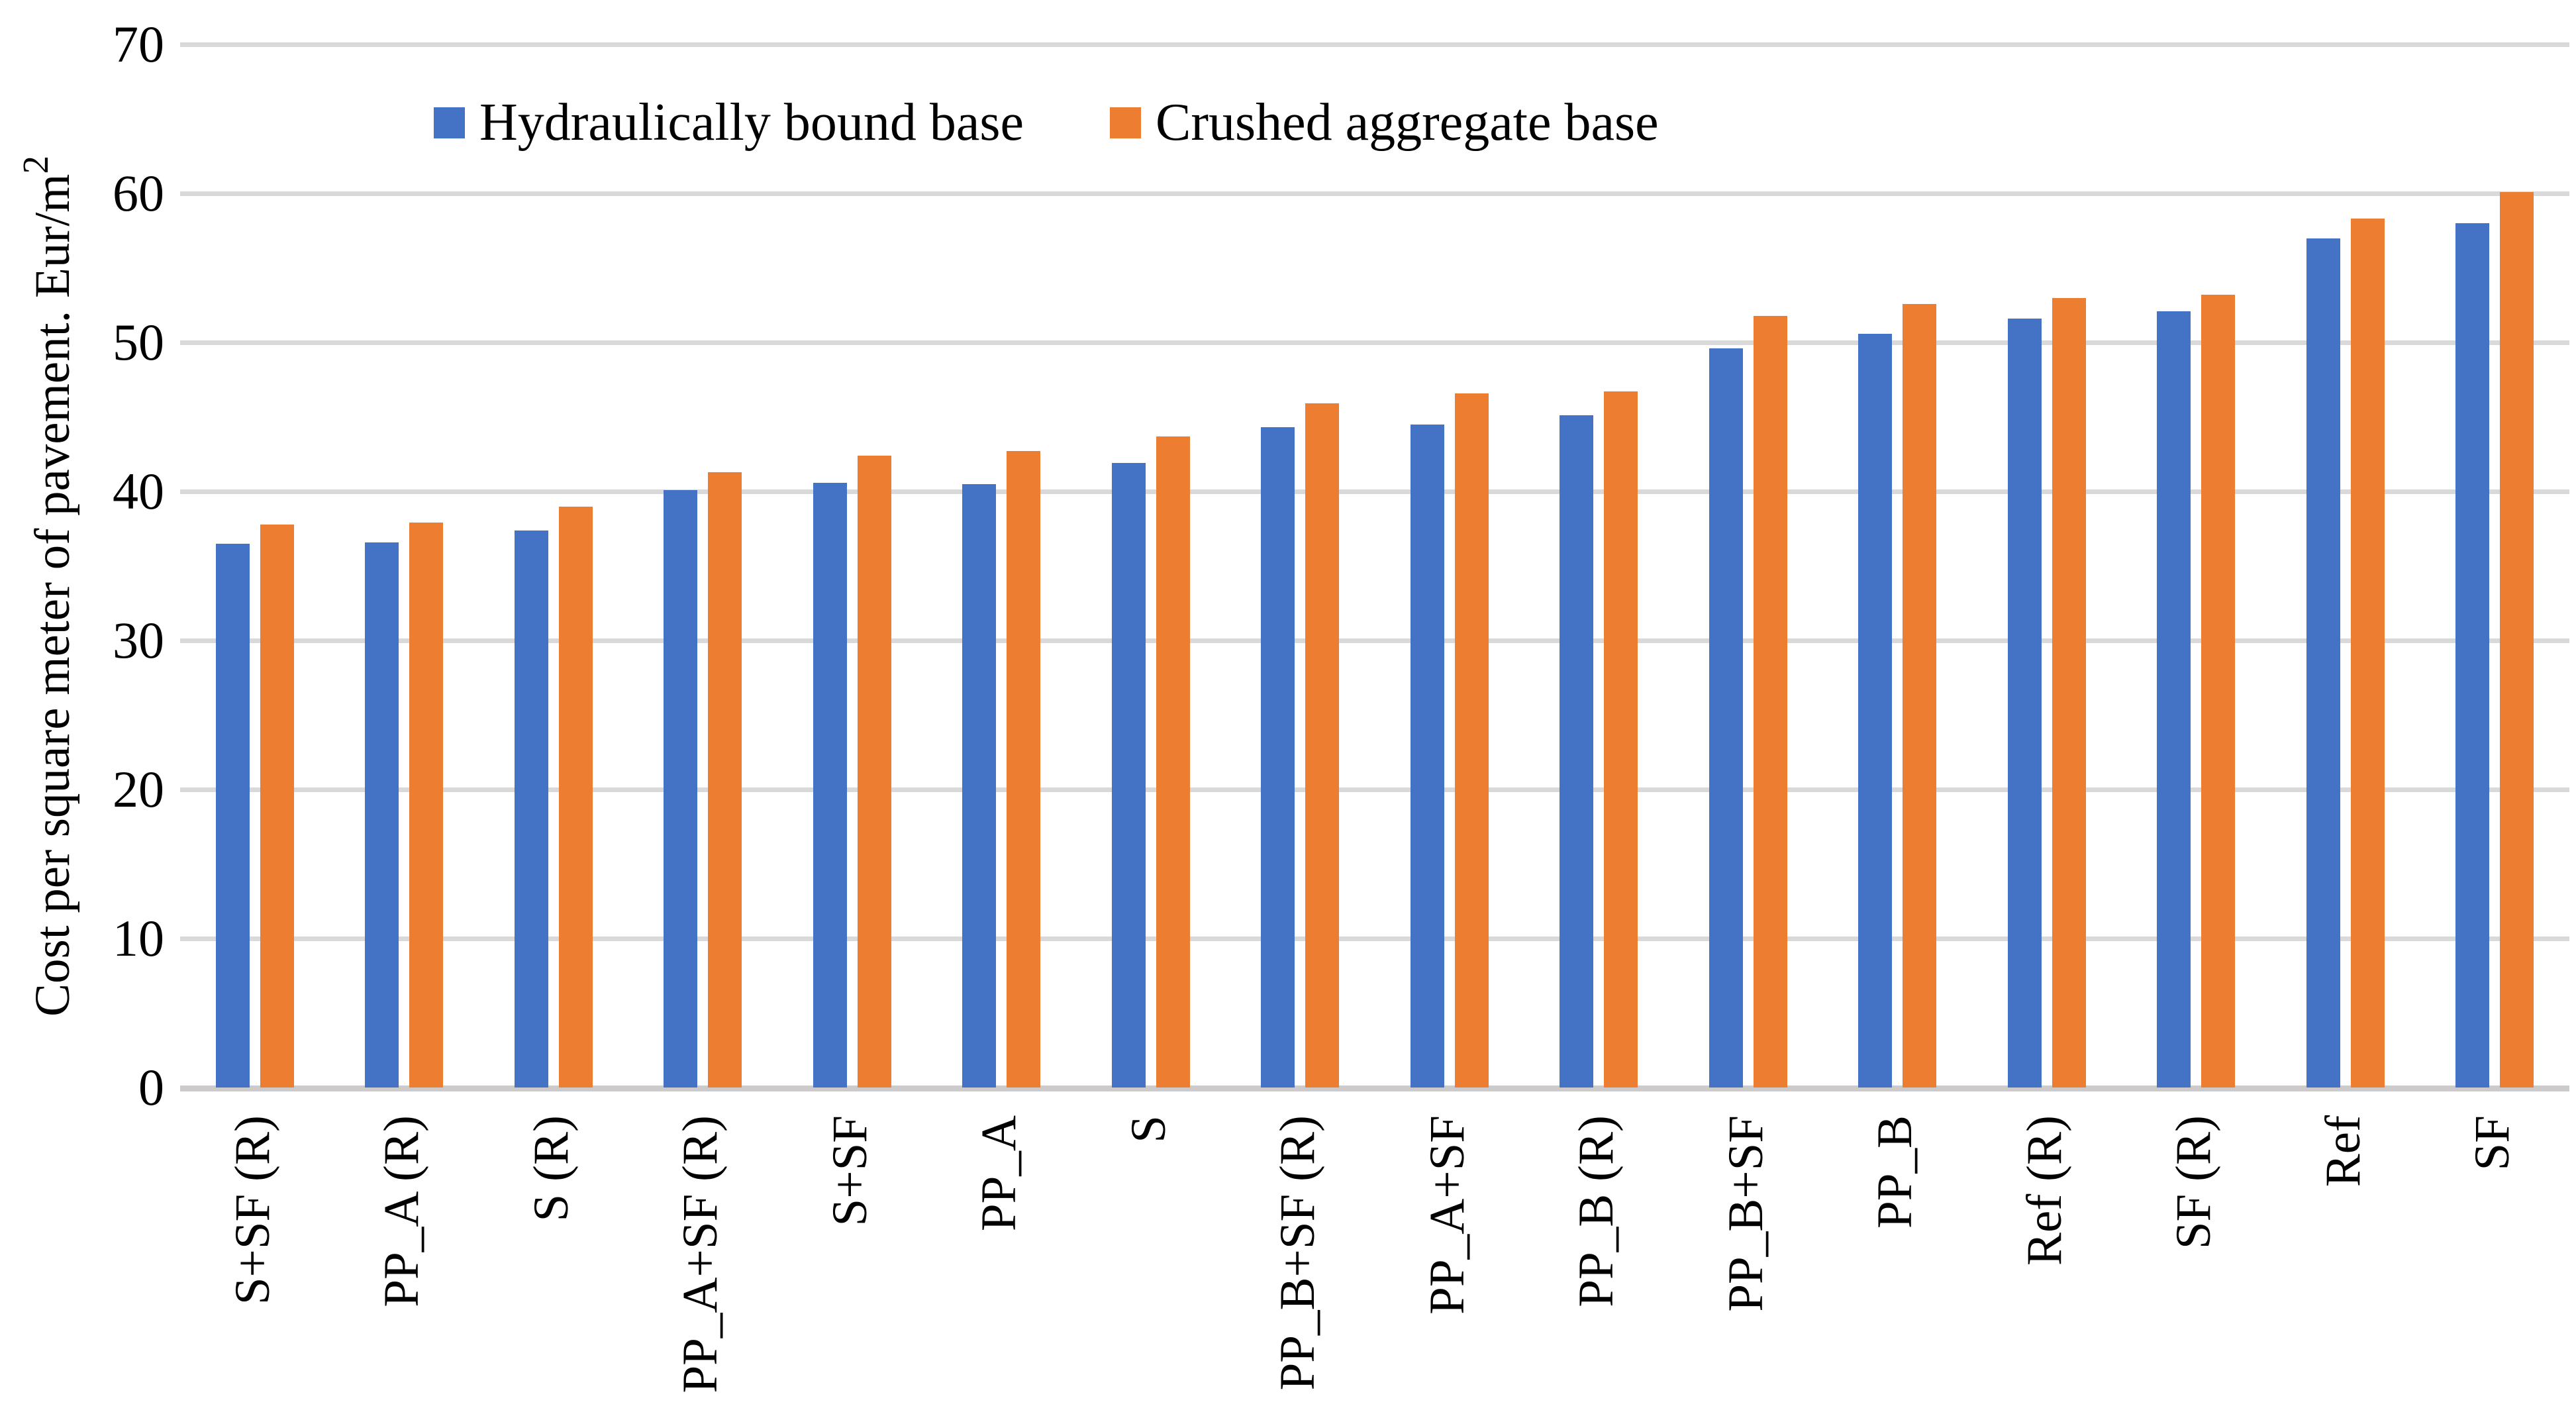 This screenshot has height=1414, width=2576. What do you see at coordinates (1745, 1213) in the screenshot?
I see `x-axis-label-PP_B+SF: PP_B+SF` at bounding box center [1745, 1213].